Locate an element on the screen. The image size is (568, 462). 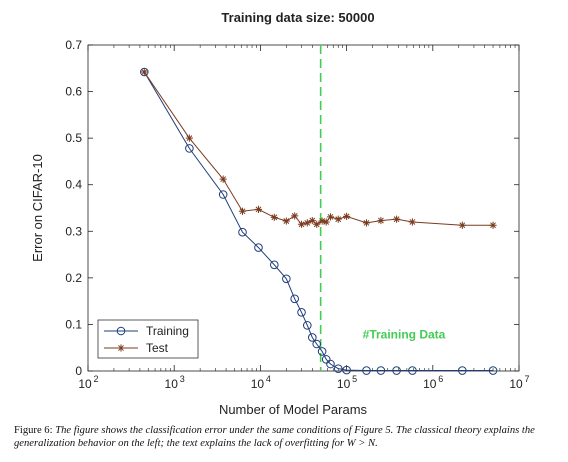
x-tick-exponent: 3 is located at coordinates (182, 379).